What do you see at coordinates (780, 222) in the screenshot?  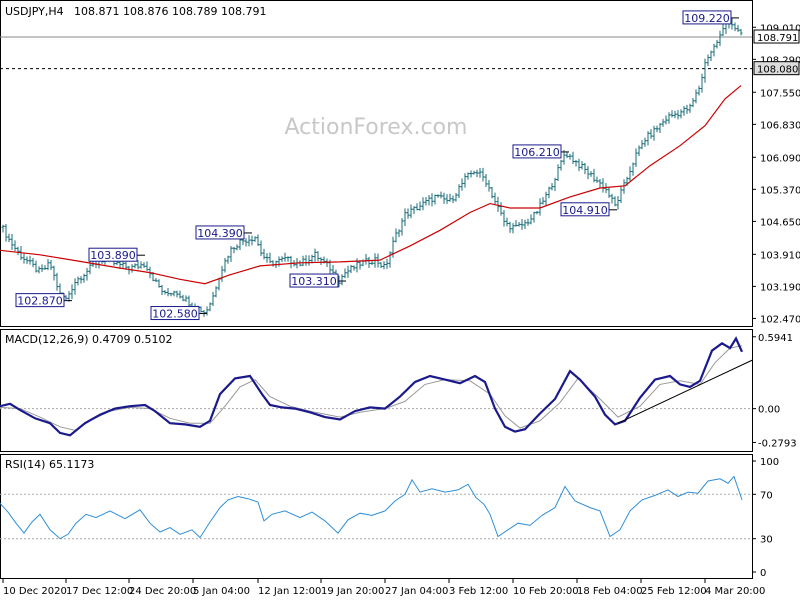 I see `price-tick-label: 104.650` at bounding box center [780, 222].